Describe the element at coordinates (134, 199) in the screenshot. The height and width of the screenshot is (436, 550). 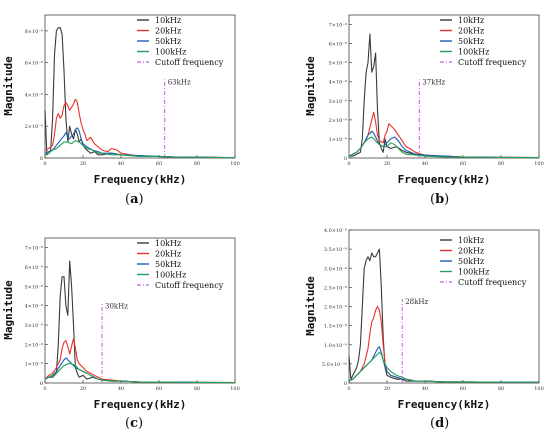
I see `panel-label: (a)` at that location.